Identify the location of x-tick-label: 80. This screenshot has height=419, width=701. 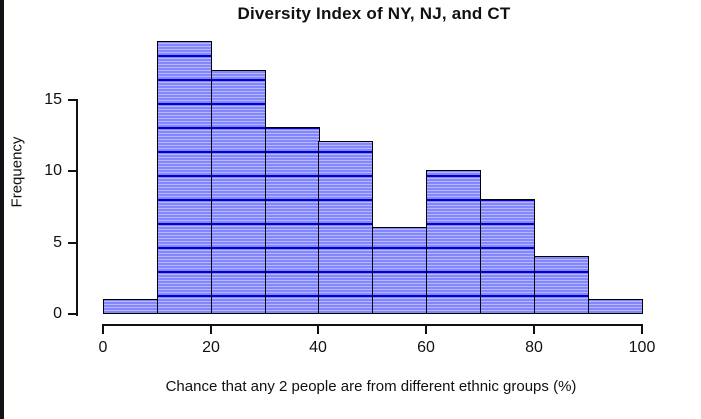
(534, 347).